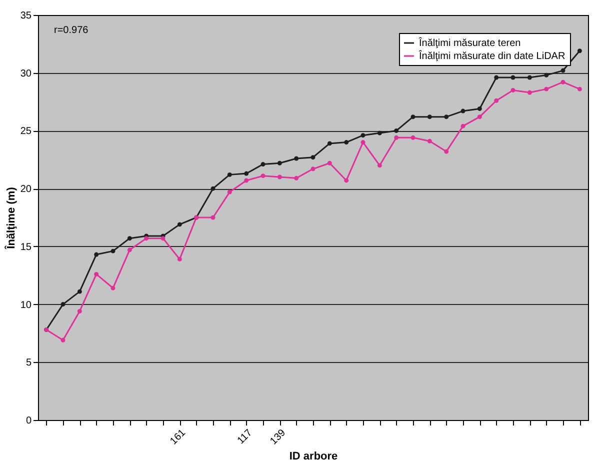 This screenshot has width=594, height=465. Describe the element at coordinates (71, 30) in the screenshot. I see `annotation: r=0.976` at that location.